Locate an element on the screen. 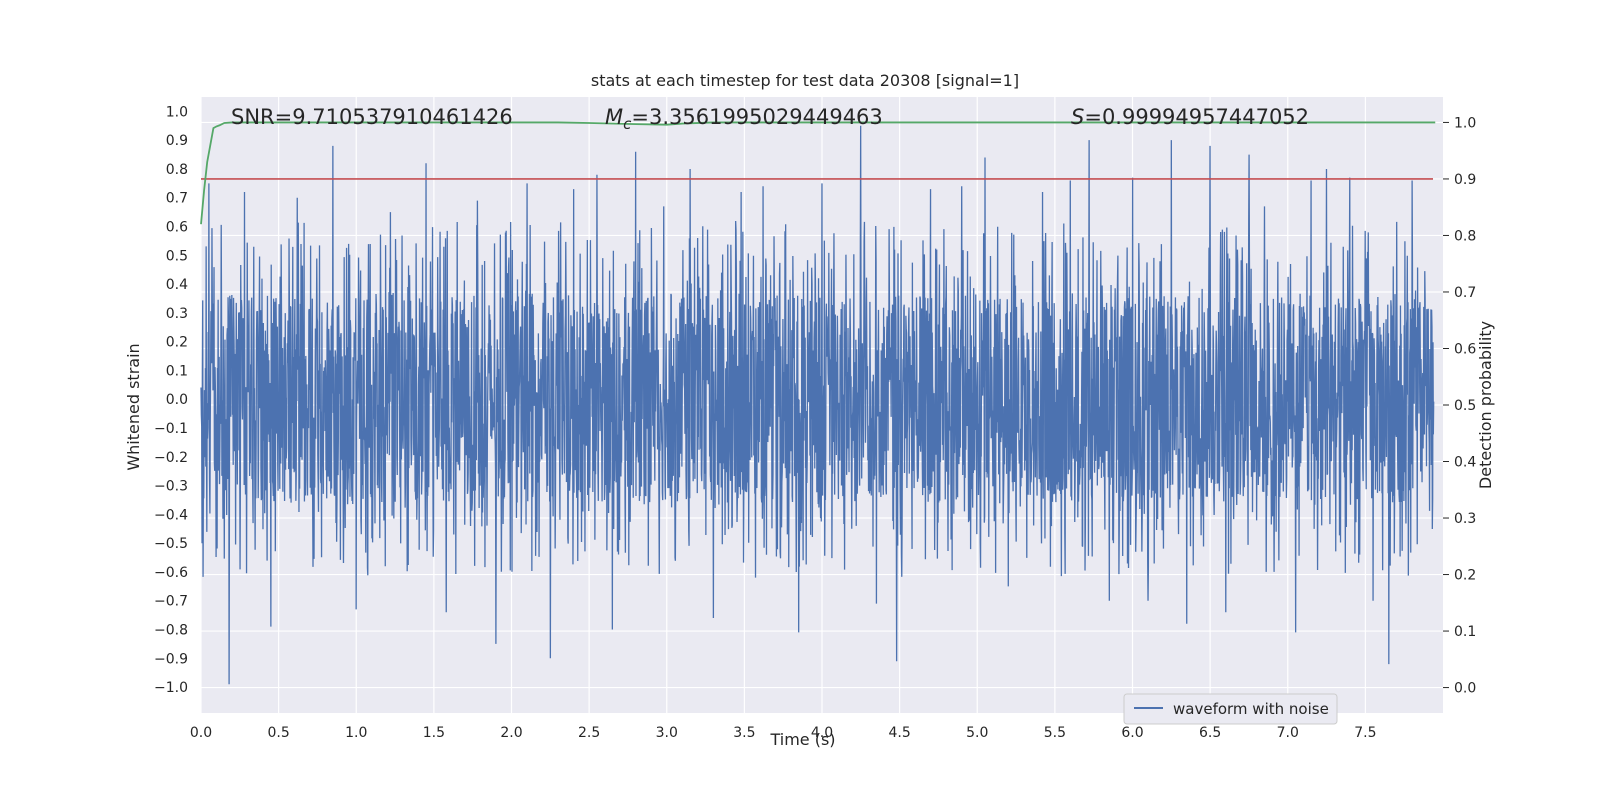 The height and width of the screenshot is (800, 1600). x-tick-label: 1.0 is located at coordinates (356, 733).